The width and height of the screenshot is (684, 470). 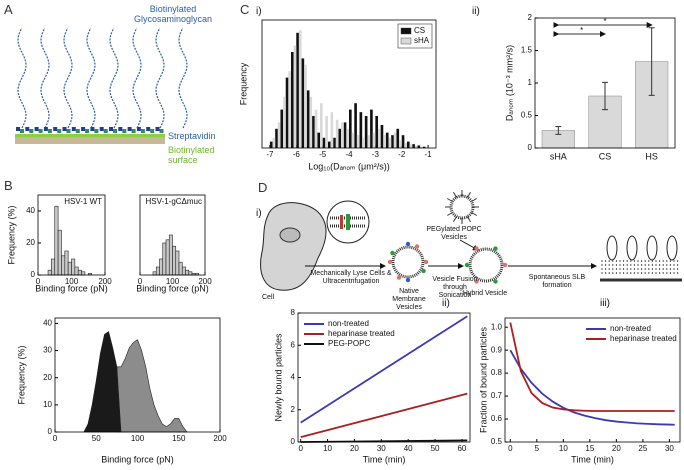 I want to click on y-tick-label: 0.5, so click(x=527, y=115).